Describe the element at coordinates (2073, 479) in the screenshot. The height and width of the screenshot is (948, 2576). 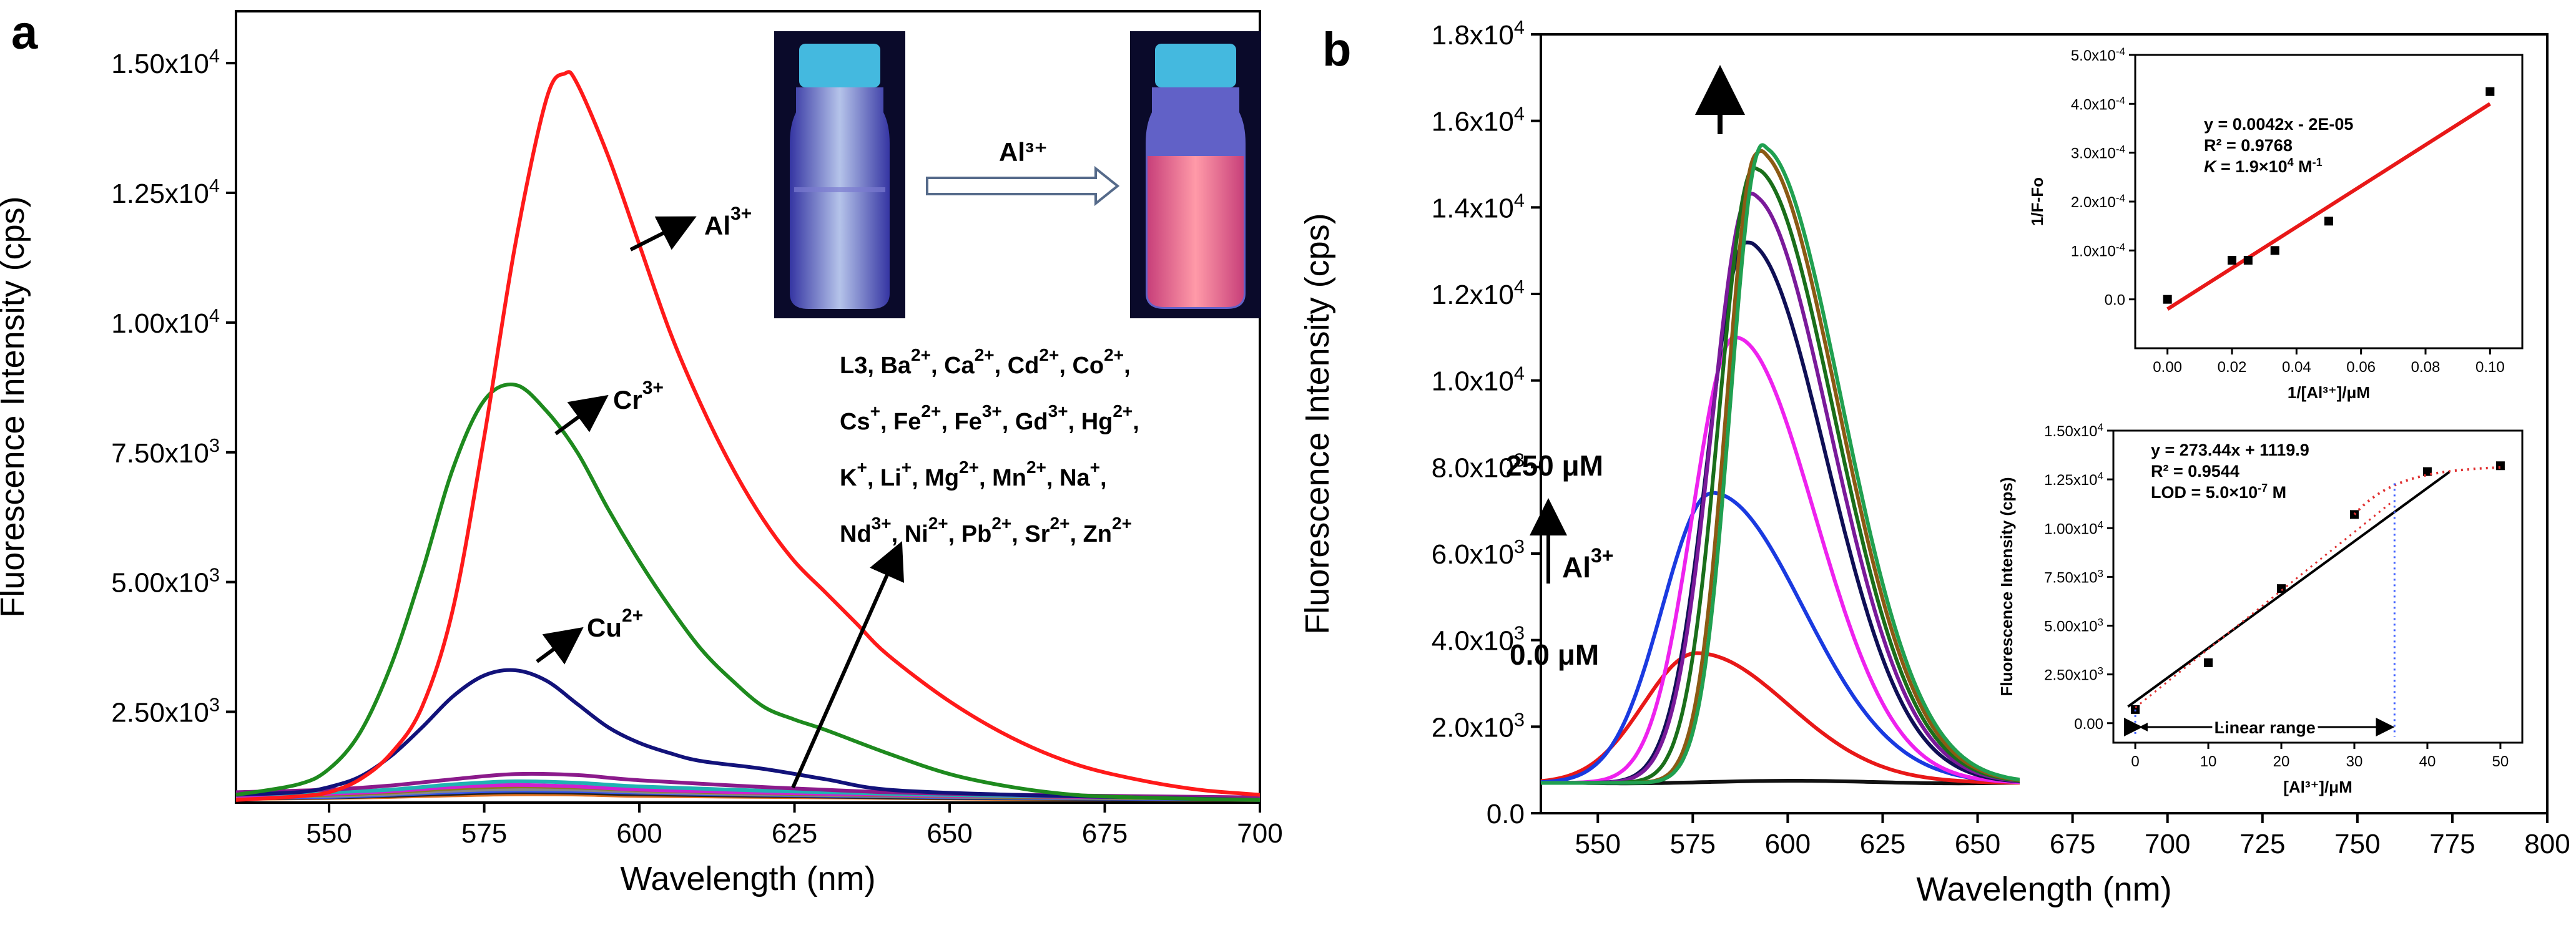
I see `inset-y-tick-label: 1.25x10⁴` at that location.